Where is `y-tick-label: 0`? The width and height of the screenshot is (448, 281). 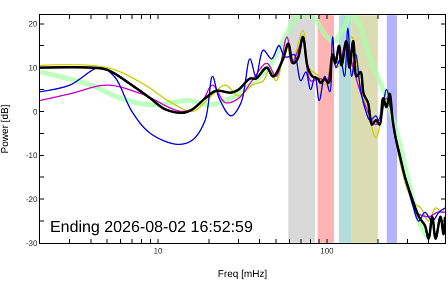 y-tick-label: 0 is located at coordinates (35, 111).